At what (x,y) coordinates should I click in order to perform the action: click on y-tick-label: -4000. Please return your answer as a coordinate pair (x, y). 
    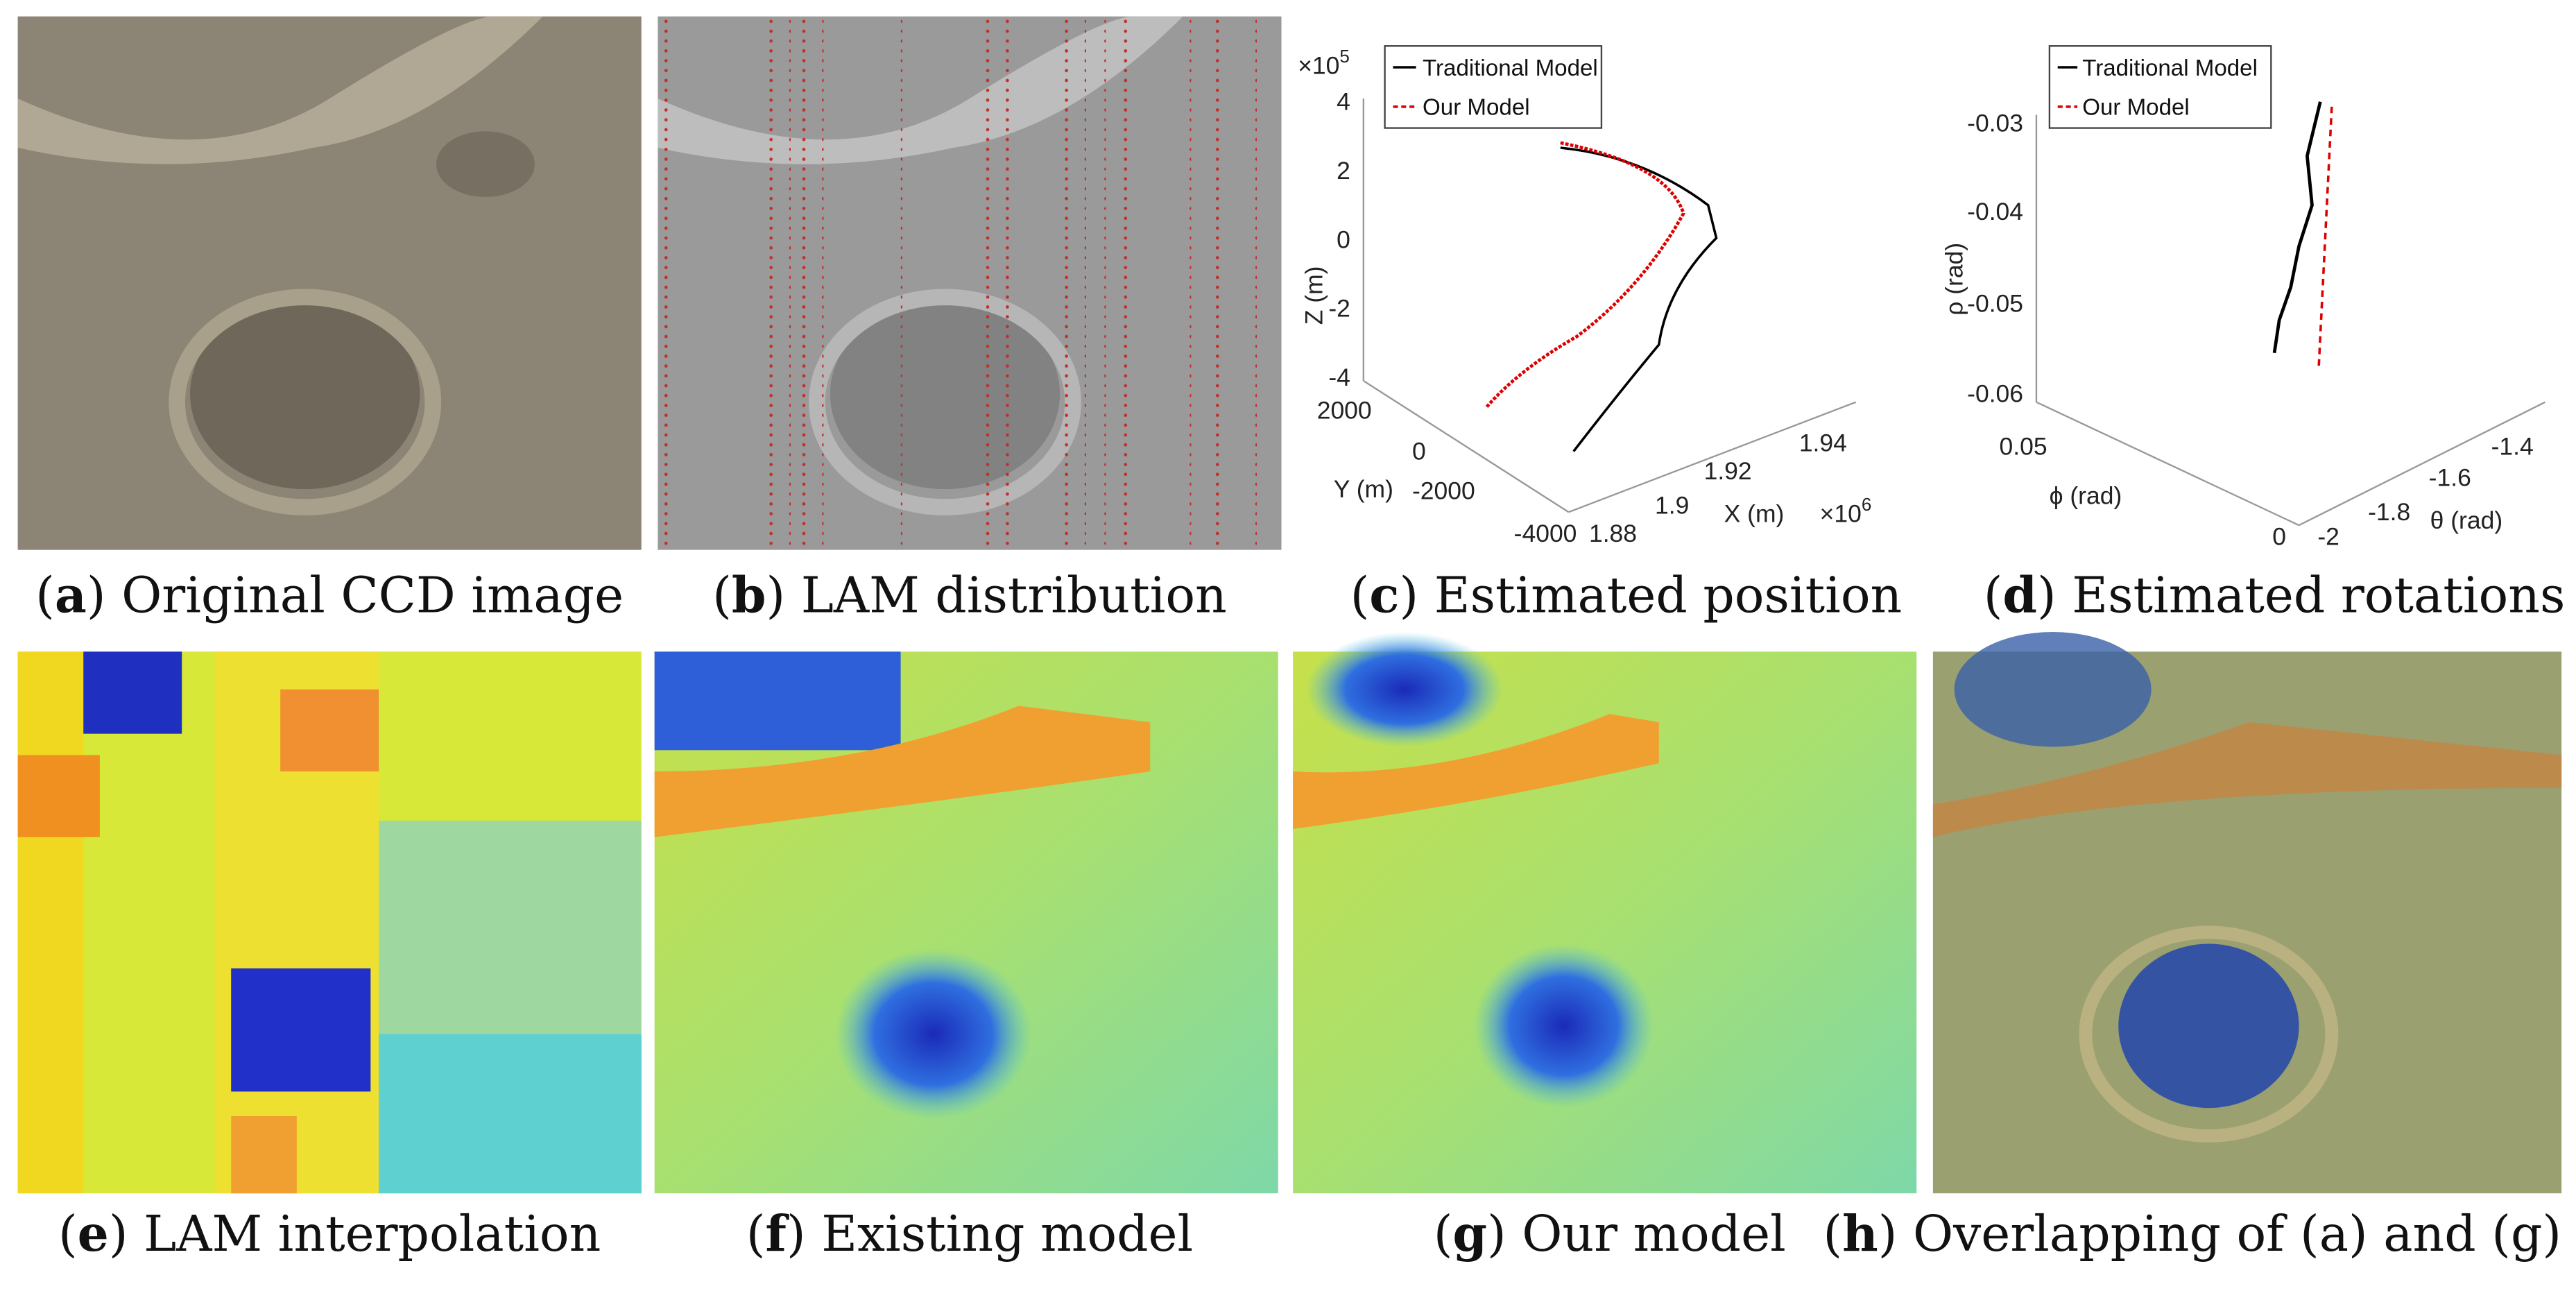
    Looking at the image, I should click on (1545, 533).